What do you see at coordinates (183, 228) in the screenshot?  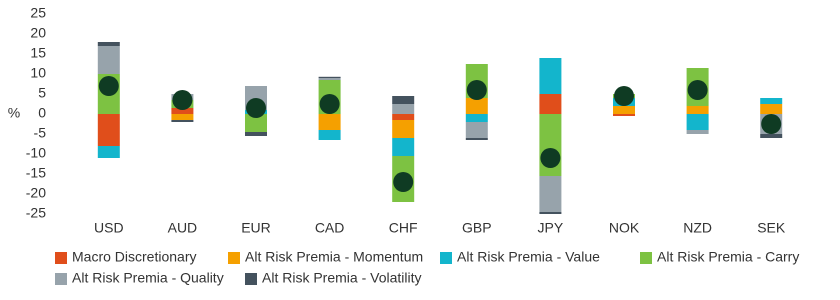 I see `x-tick-label: AUD` at bounding box center [183, 228].